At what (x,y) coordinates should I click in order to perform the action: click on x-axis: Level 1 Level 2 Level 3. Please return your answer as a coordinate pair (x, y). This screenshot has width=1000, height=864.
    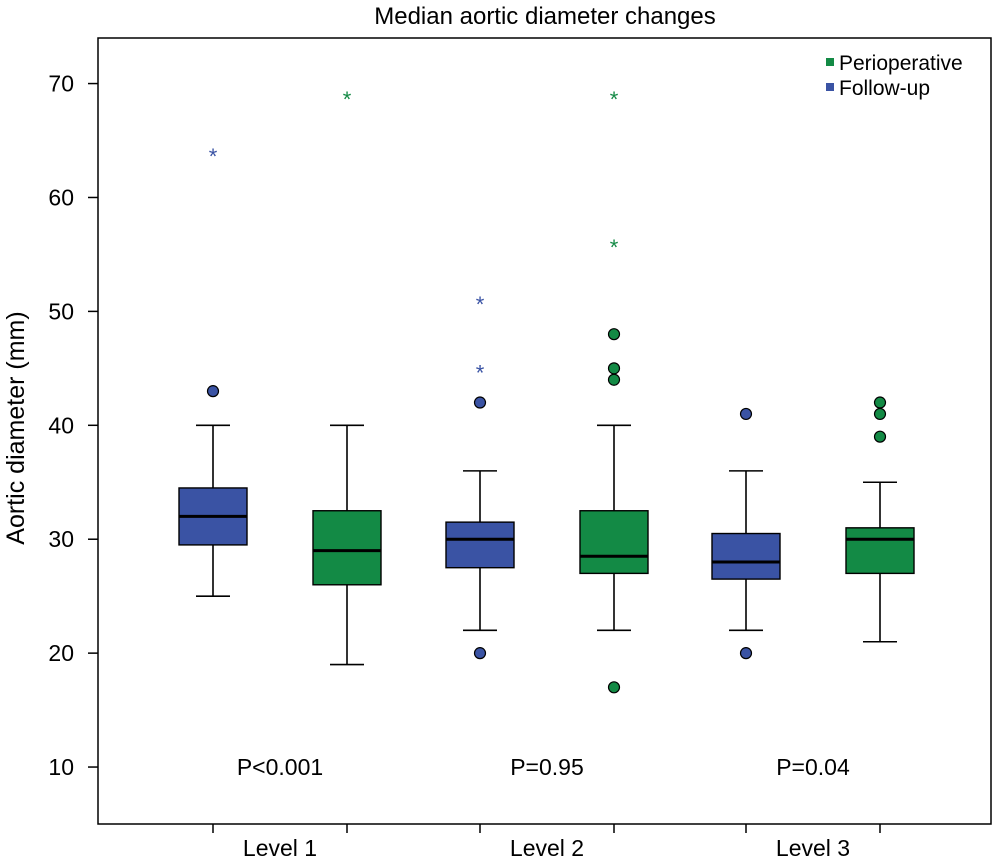
    Looking at the image, I should click on (546, 842).